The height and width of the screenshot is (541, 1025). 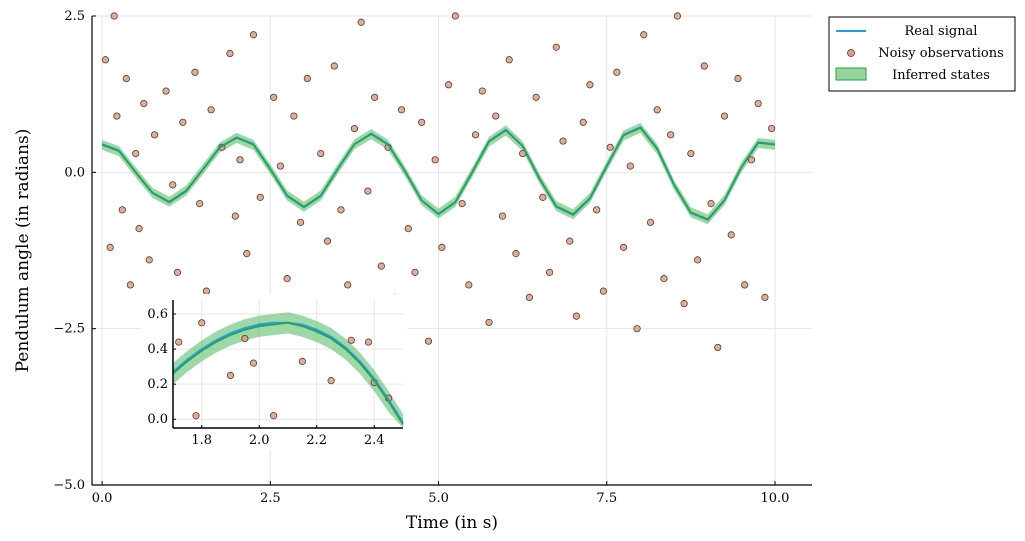 I want to click on inset-plot-marks, so click(x=288, y=370).